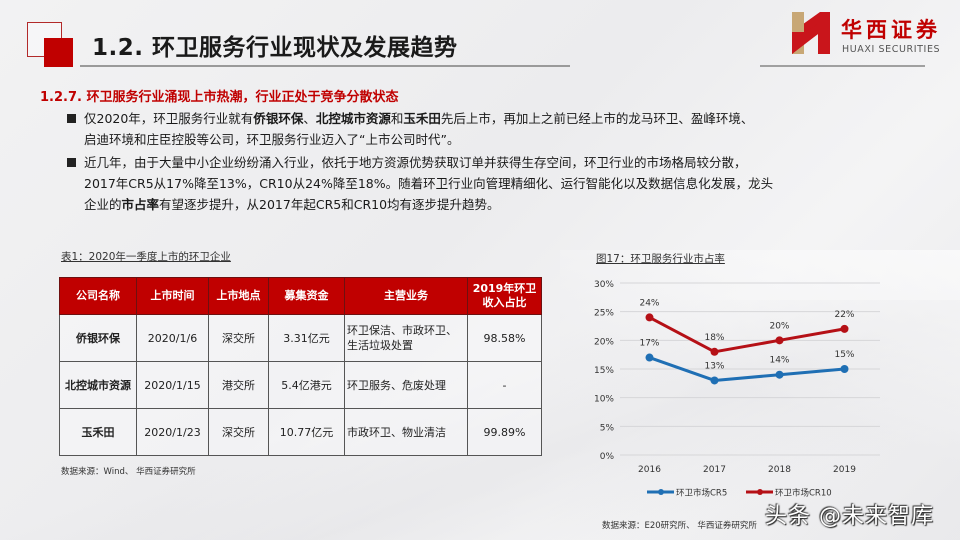  I want to click on revenue-share-cell: 99.89%, so click(504, 432).